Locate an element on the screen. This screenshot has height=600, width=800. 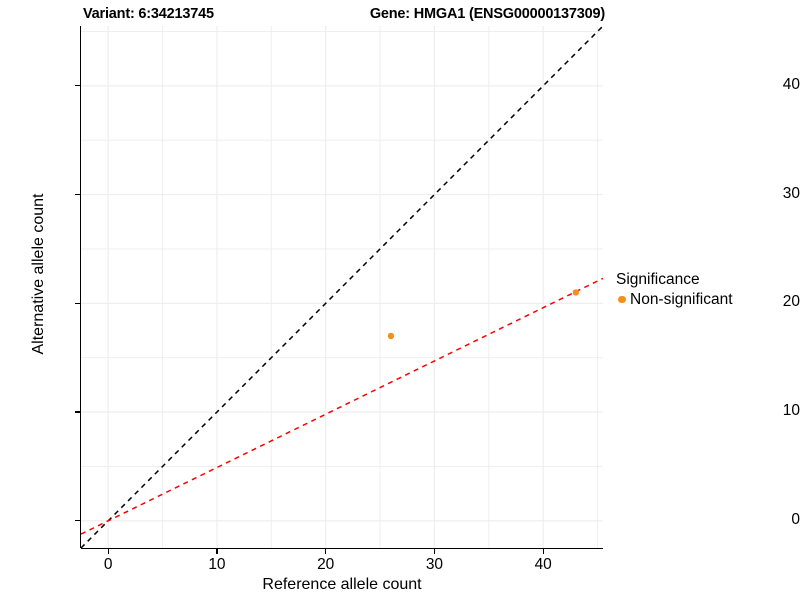
y-tick-label: 10 is located at coordinates (791, 411).